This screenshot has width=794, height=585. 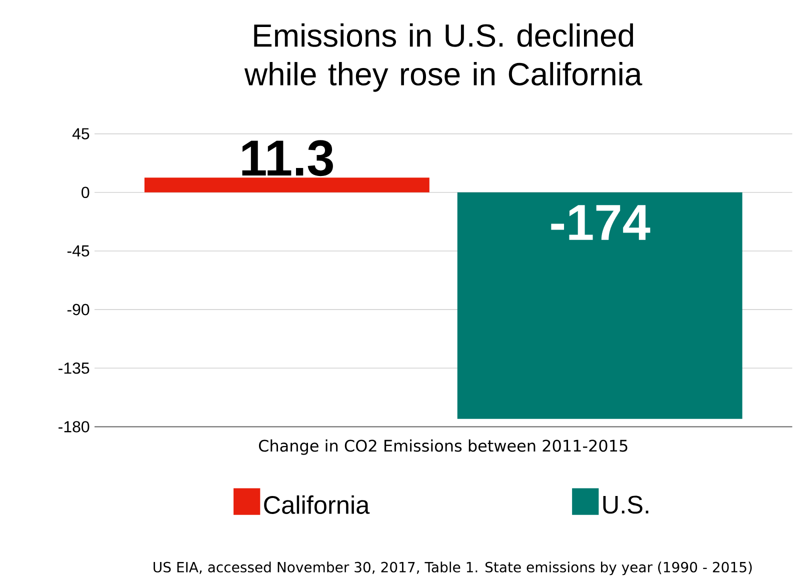 What do you see at coordinates (443, 57) in the screenshot?
I see `chart-title: Emissions in U.S. declined while they rose in California` at bounding box center [443, 57].